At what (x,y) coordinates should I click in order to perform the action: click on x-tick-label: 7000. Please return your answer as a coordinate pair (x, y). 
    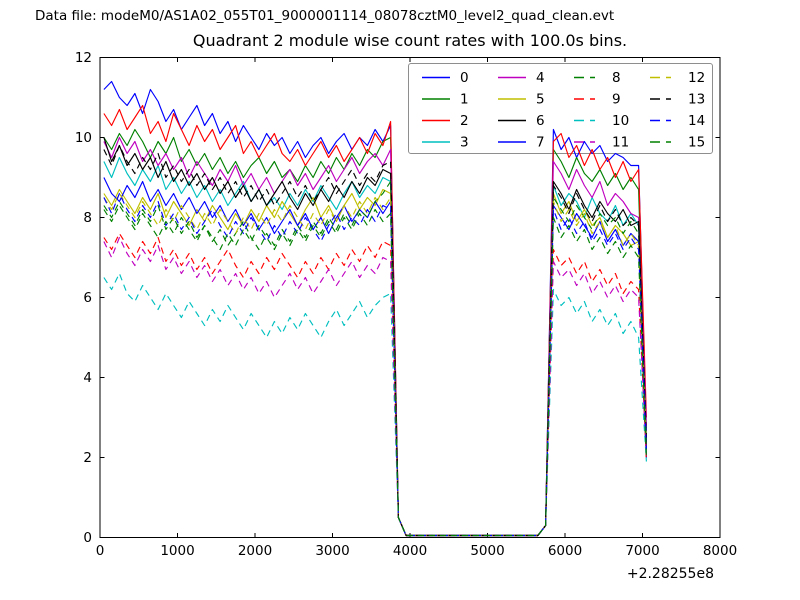
    Looking at the image, I should click on (642, 551).